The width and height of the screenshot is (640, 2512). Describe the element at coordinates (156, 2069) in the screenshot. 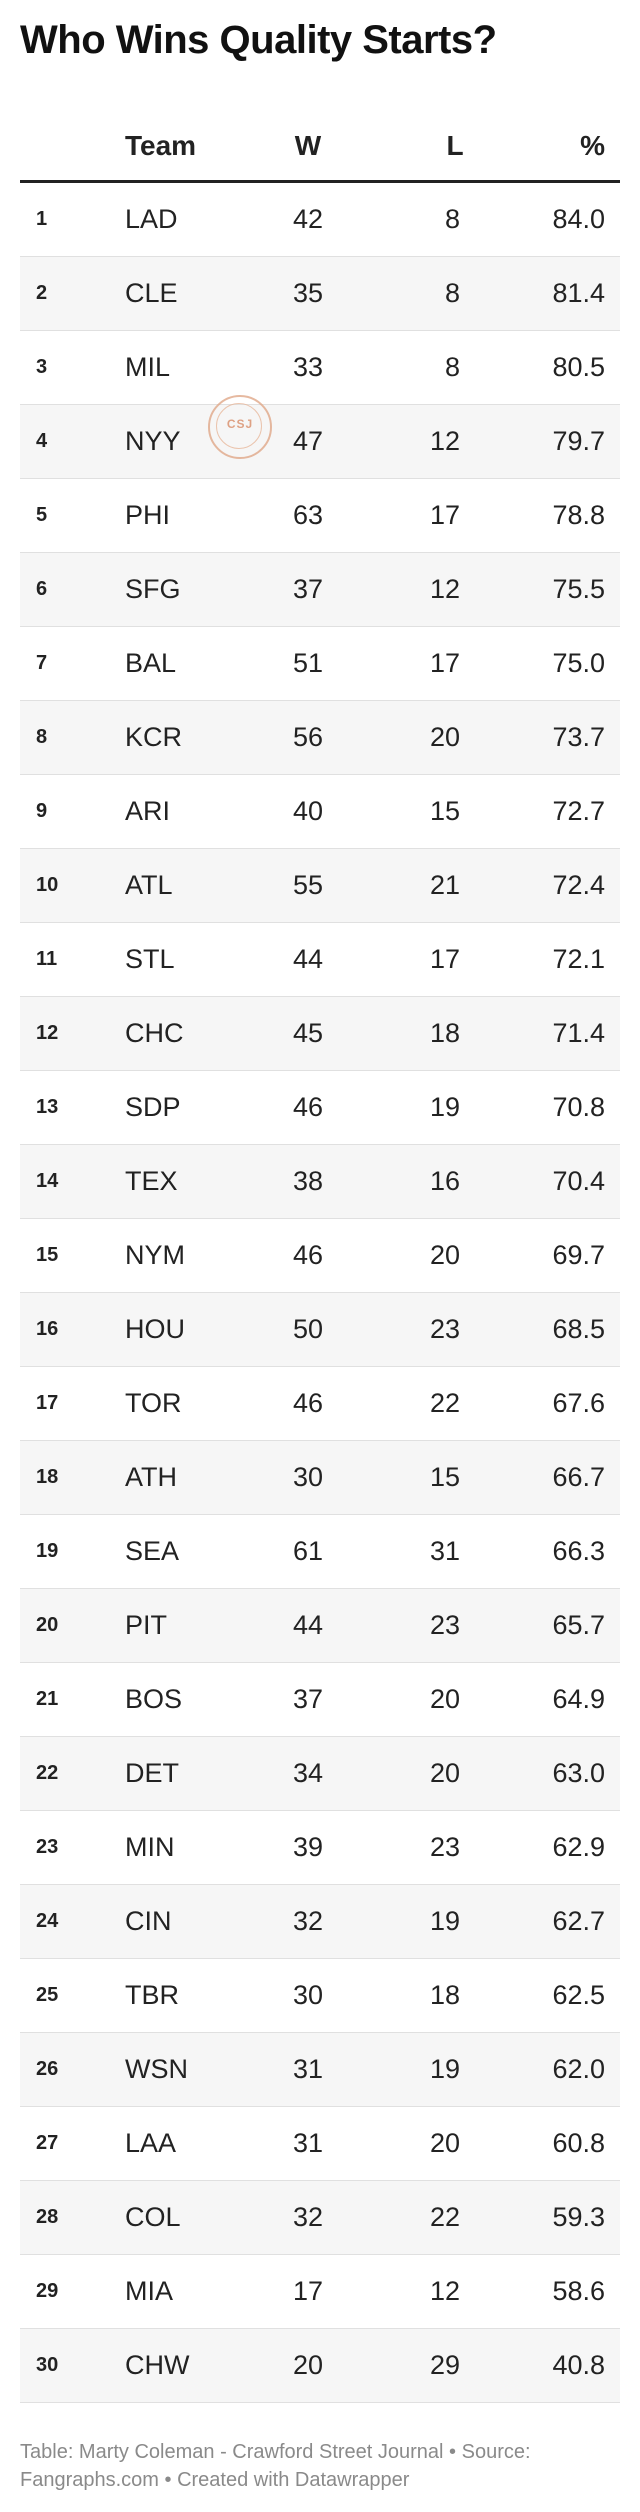

I see `team-cell: WSN` at that location.